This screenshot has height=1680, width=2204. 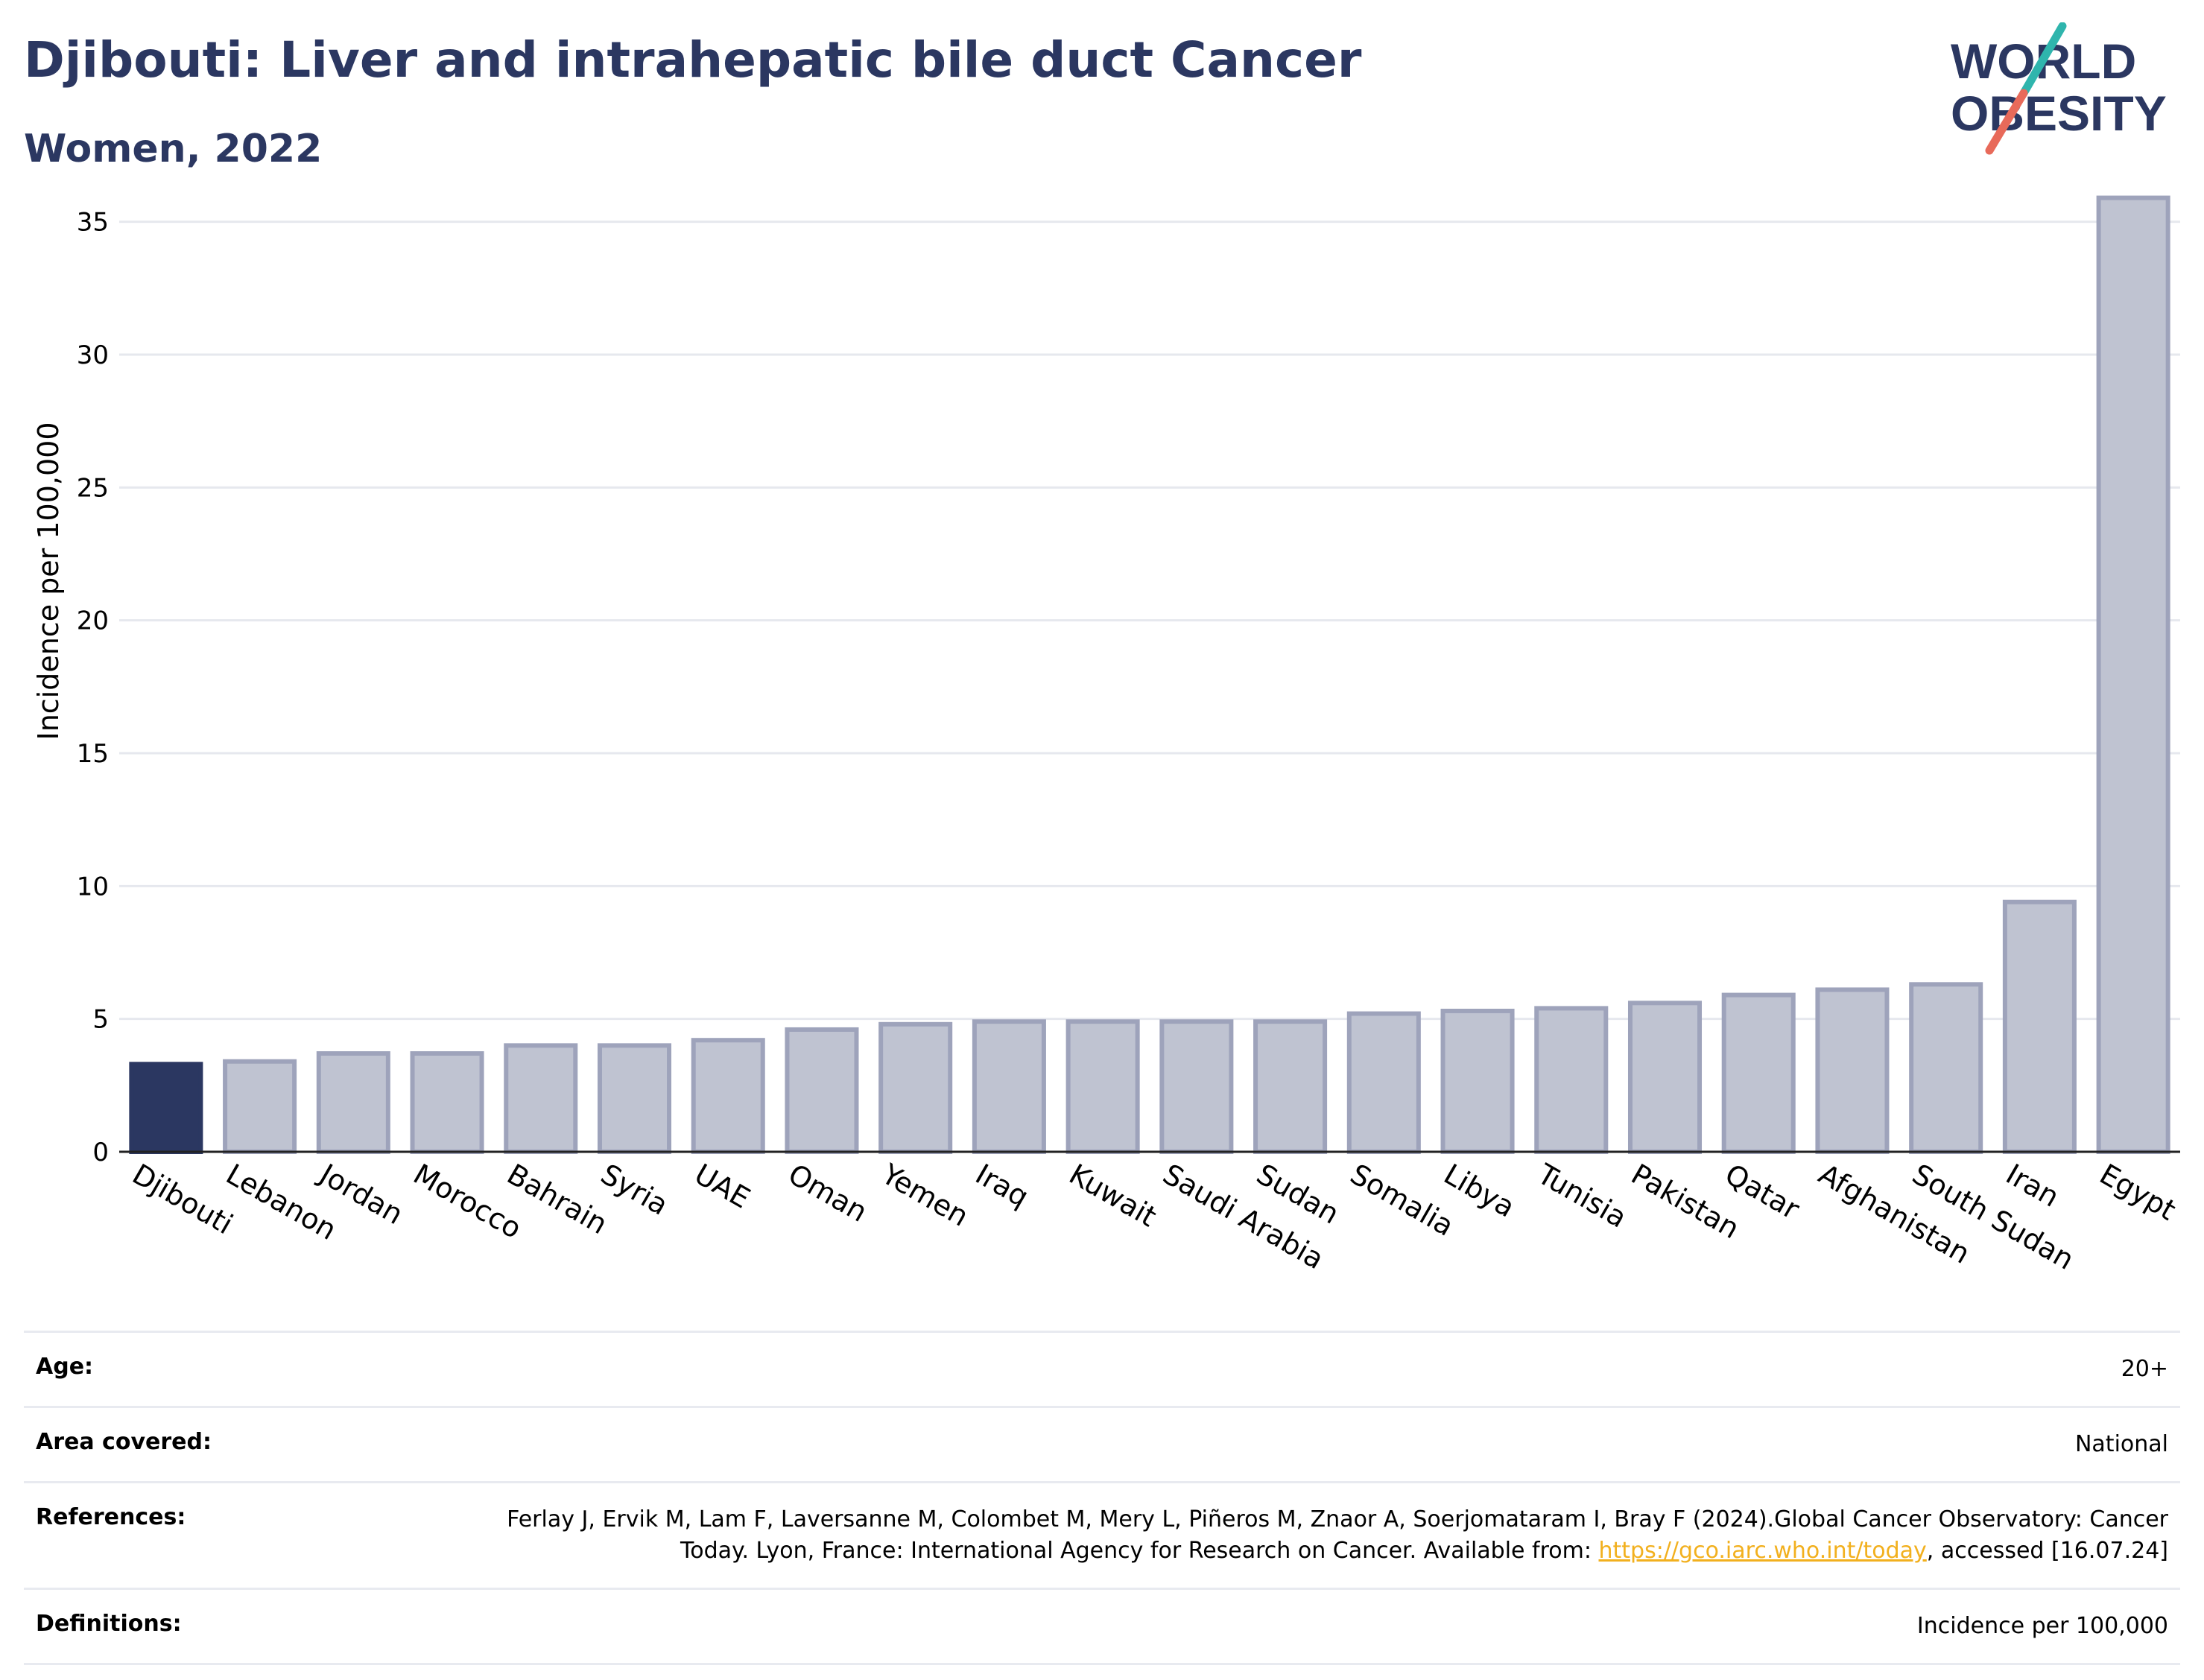 I want to click on meta-row-definitions: Definitions: Incidence per 100,000, so click(x=1102, y=1626).